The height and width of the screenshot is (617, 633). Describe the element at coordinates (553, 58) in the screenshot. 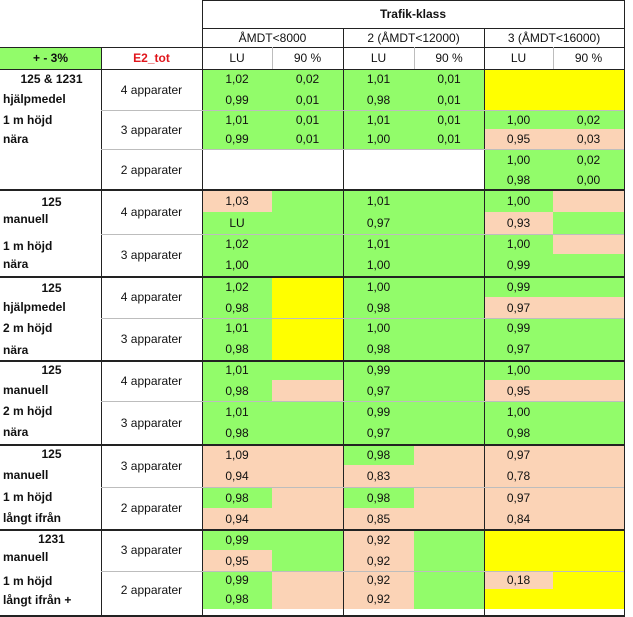

I see `subcolumn-border` at that location.